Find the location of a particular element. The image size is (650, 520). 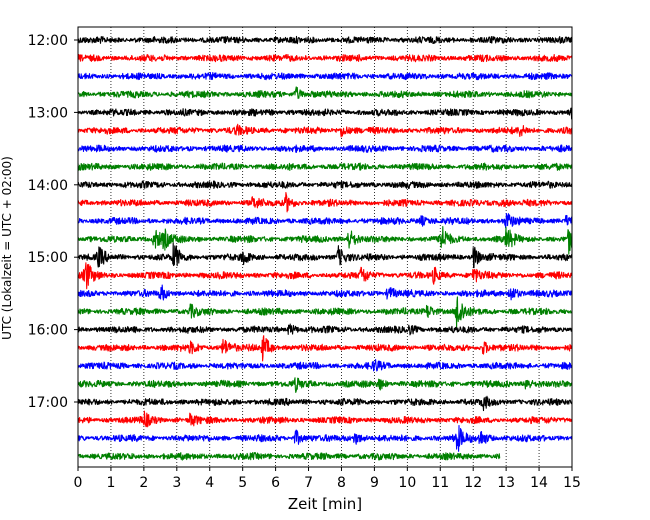

trace-1515-red is located at coordinates (325, 276).